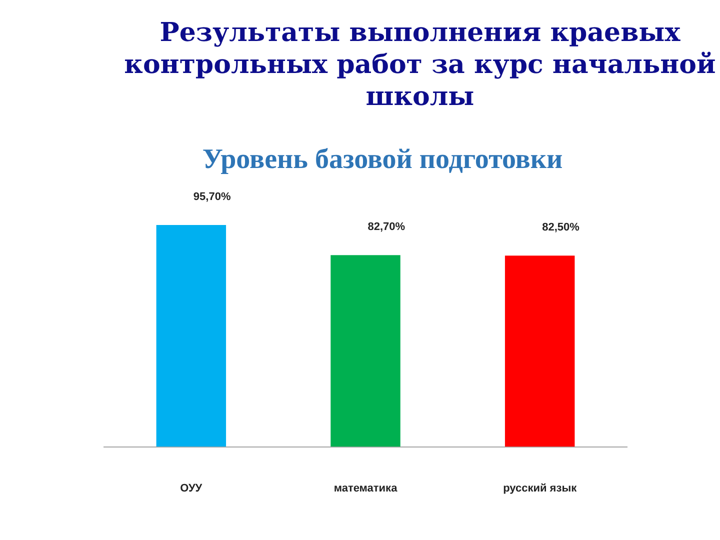 This screenshot has width=720, height=540. I want to click on data-label: 95,70%, so click(212, 197).